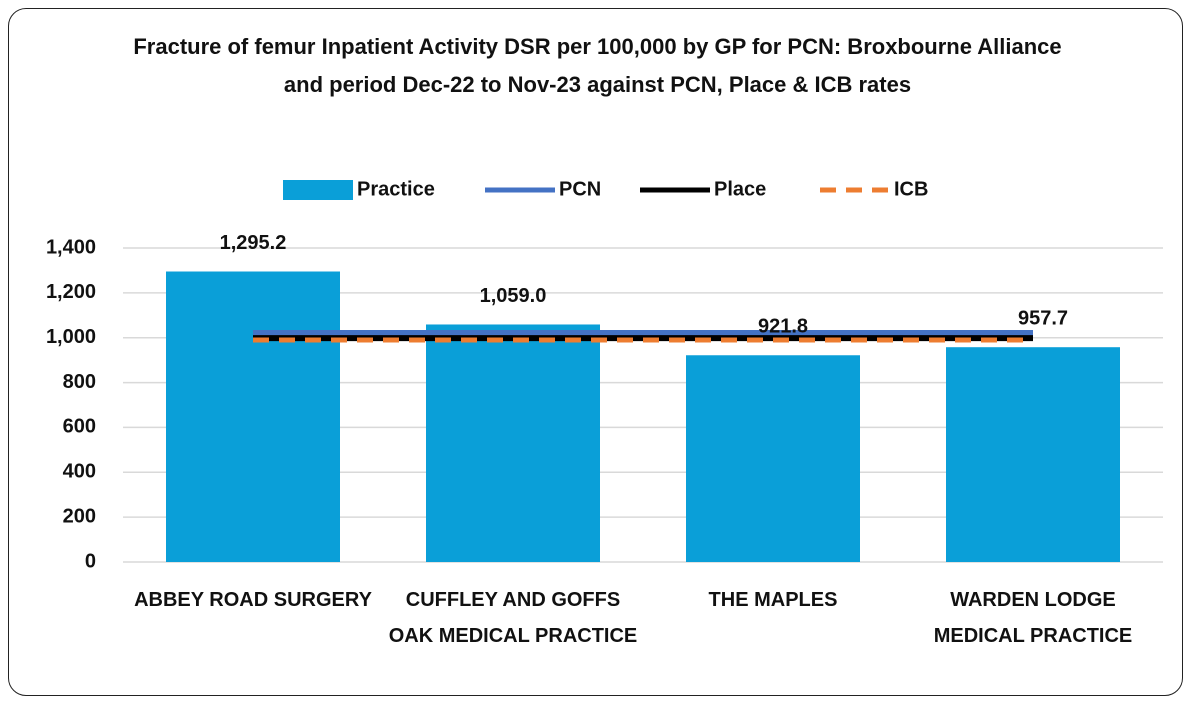 Image resolution: width=1193 pixels, height=704 pixels. I want to click on x-tick-label: ABBEY ROAD SURGERY, so click(253, 600).